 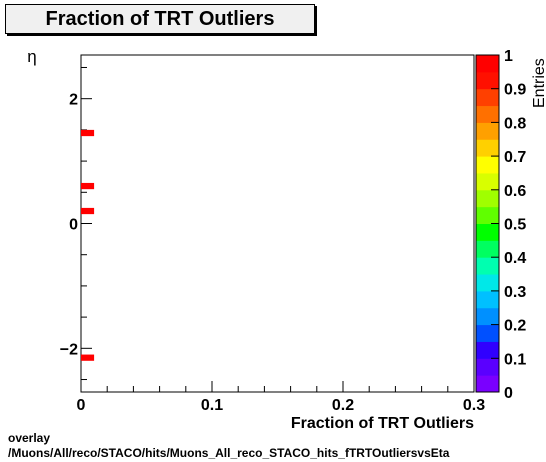 I want to click on z-axis-title: Entries, so click(x=538, y=83).